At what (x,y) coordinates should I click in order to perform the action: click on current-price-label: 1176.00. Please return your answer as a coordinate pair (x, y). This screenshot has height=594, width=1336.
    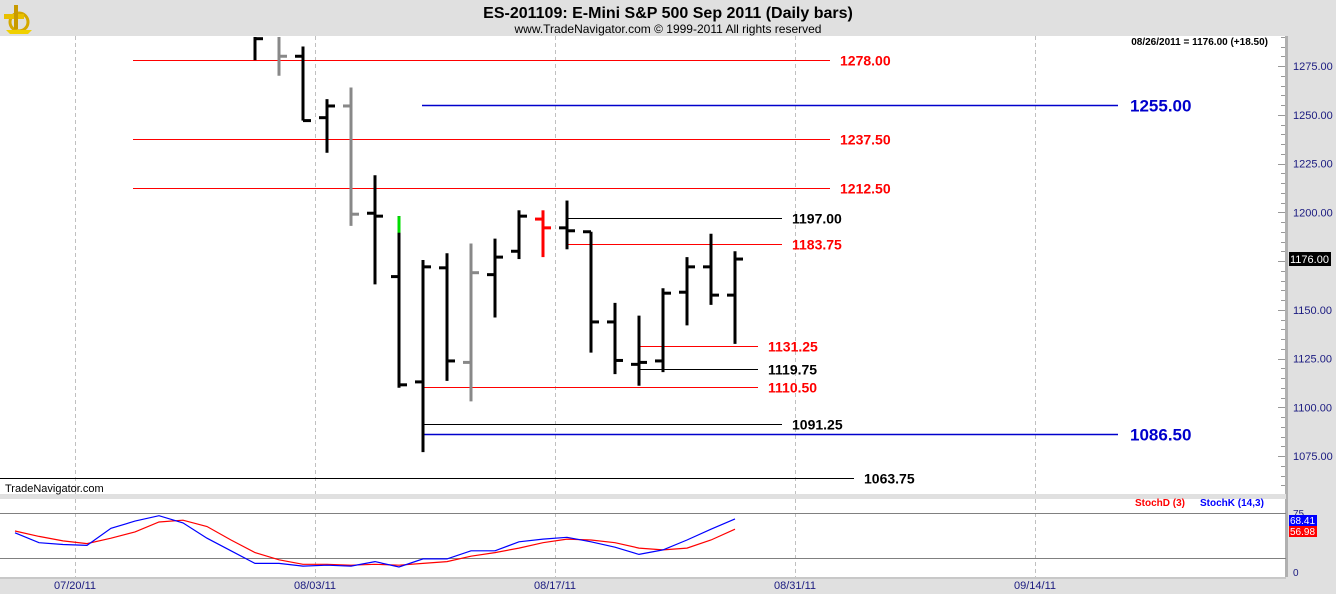
    Looking at the image, I should click on (1309, 260).